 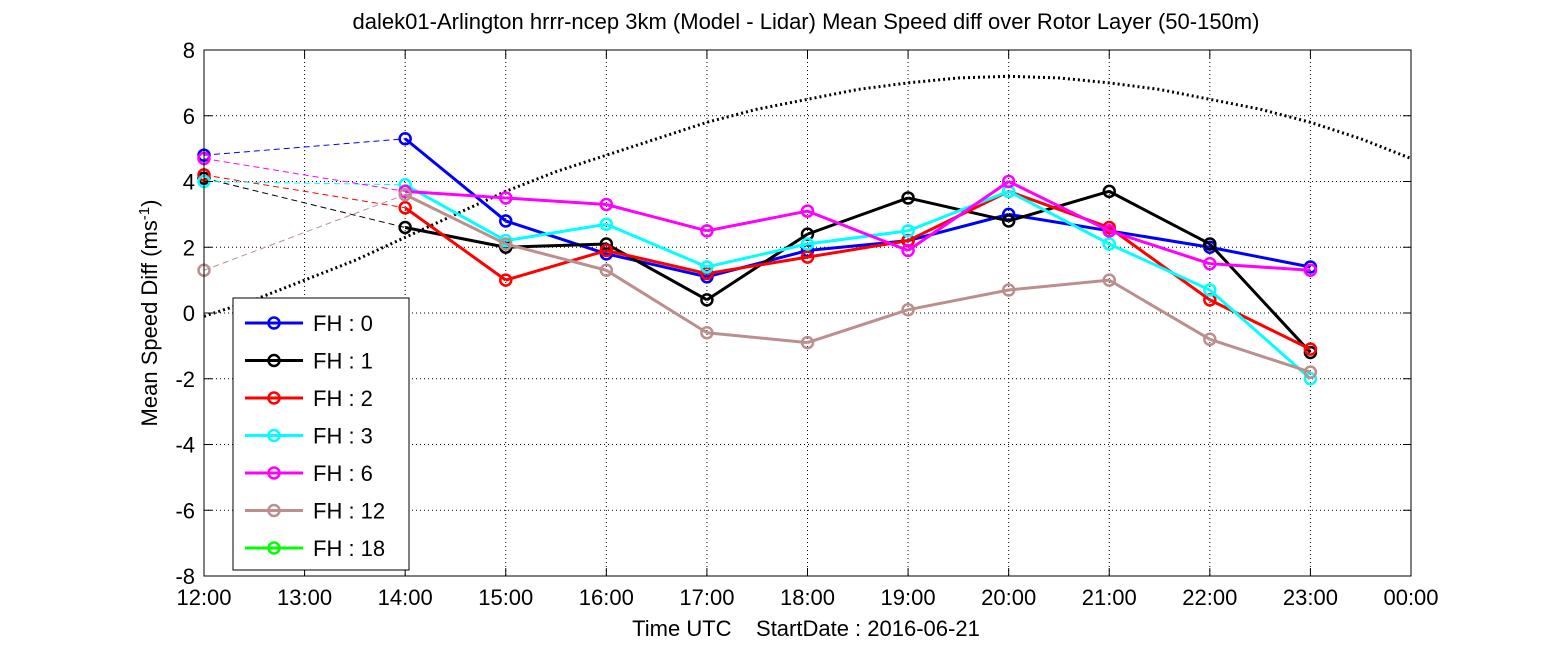 I want to click on y-axis-label-main: Mean Speed Diff (ms, so click(x=149, y=323).